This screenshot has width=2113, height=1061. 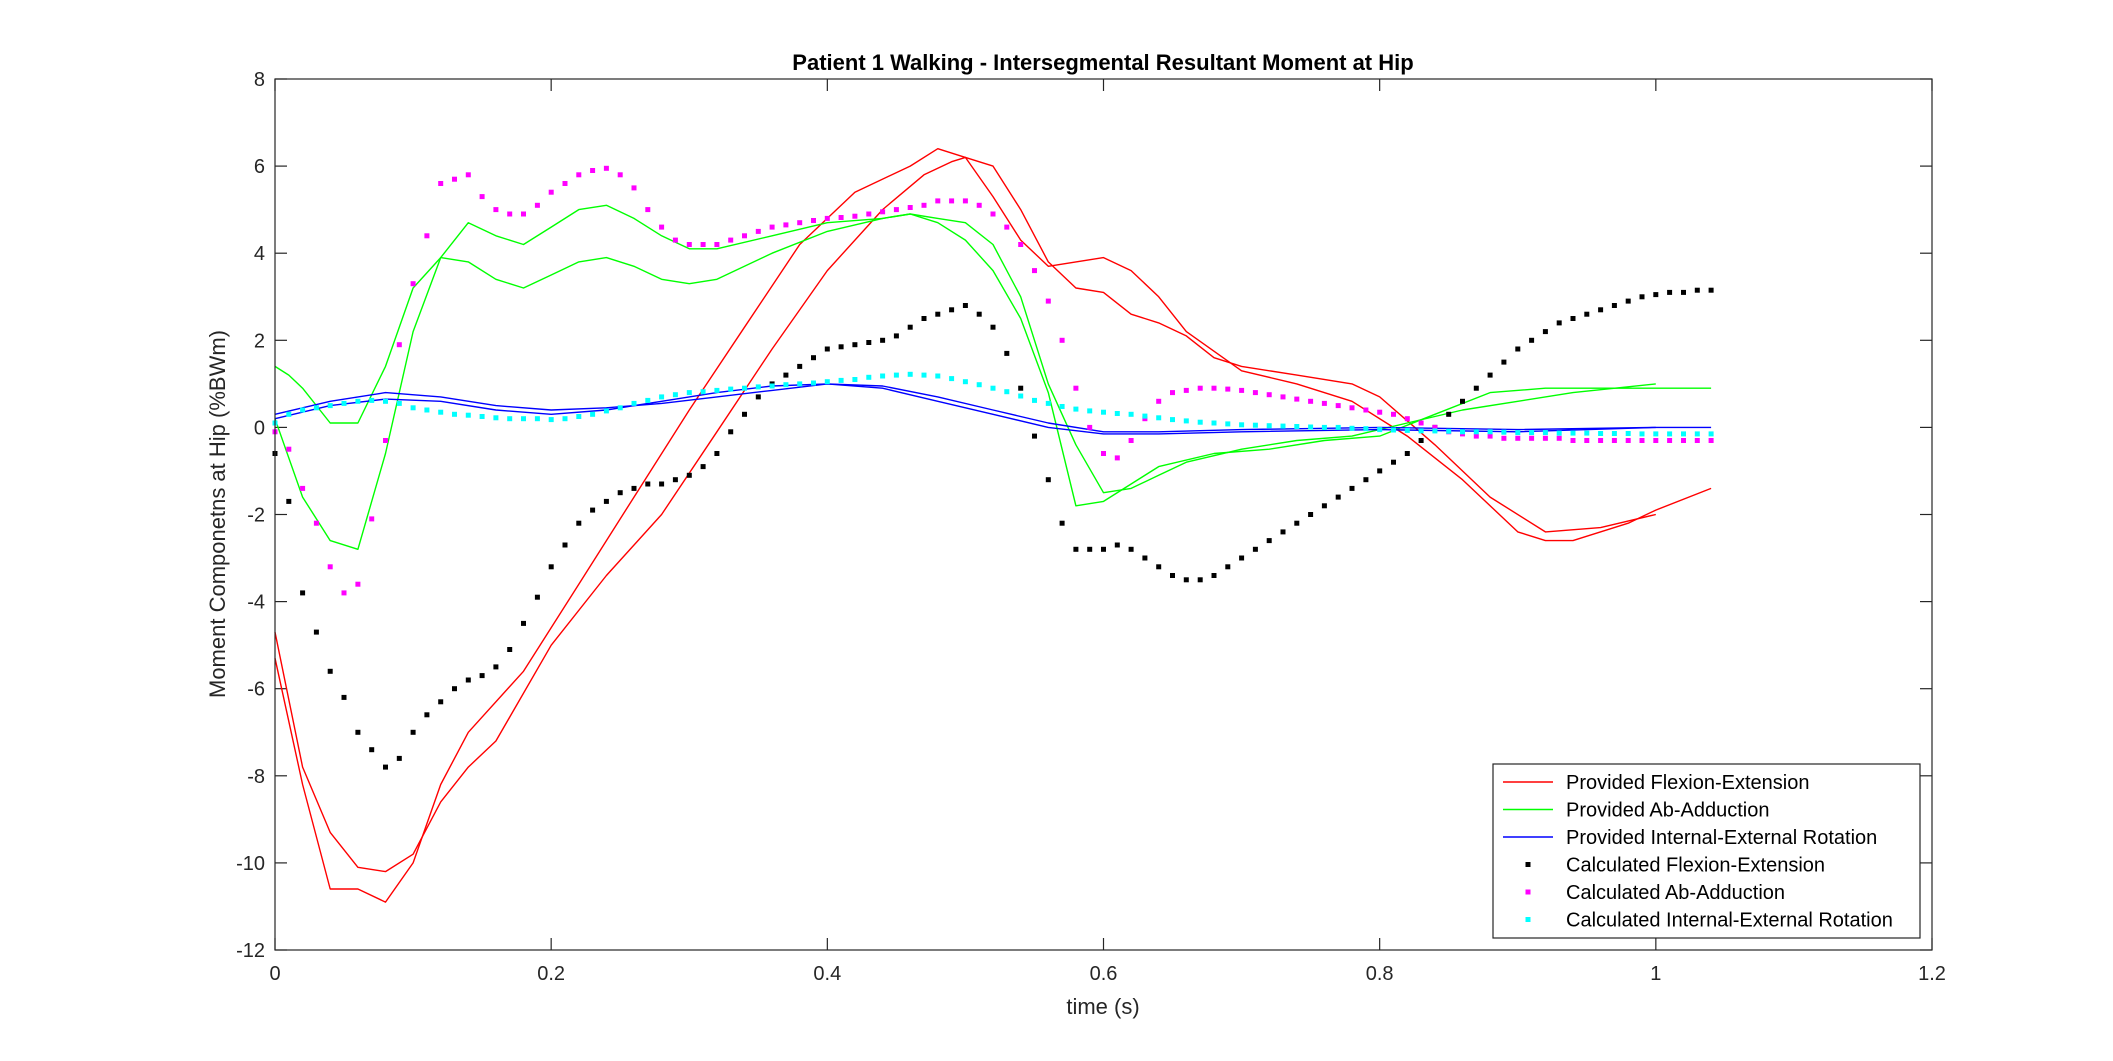 I want to click on legend-label: Calculated Flexion-Extension, so click(x=1695, y=866).